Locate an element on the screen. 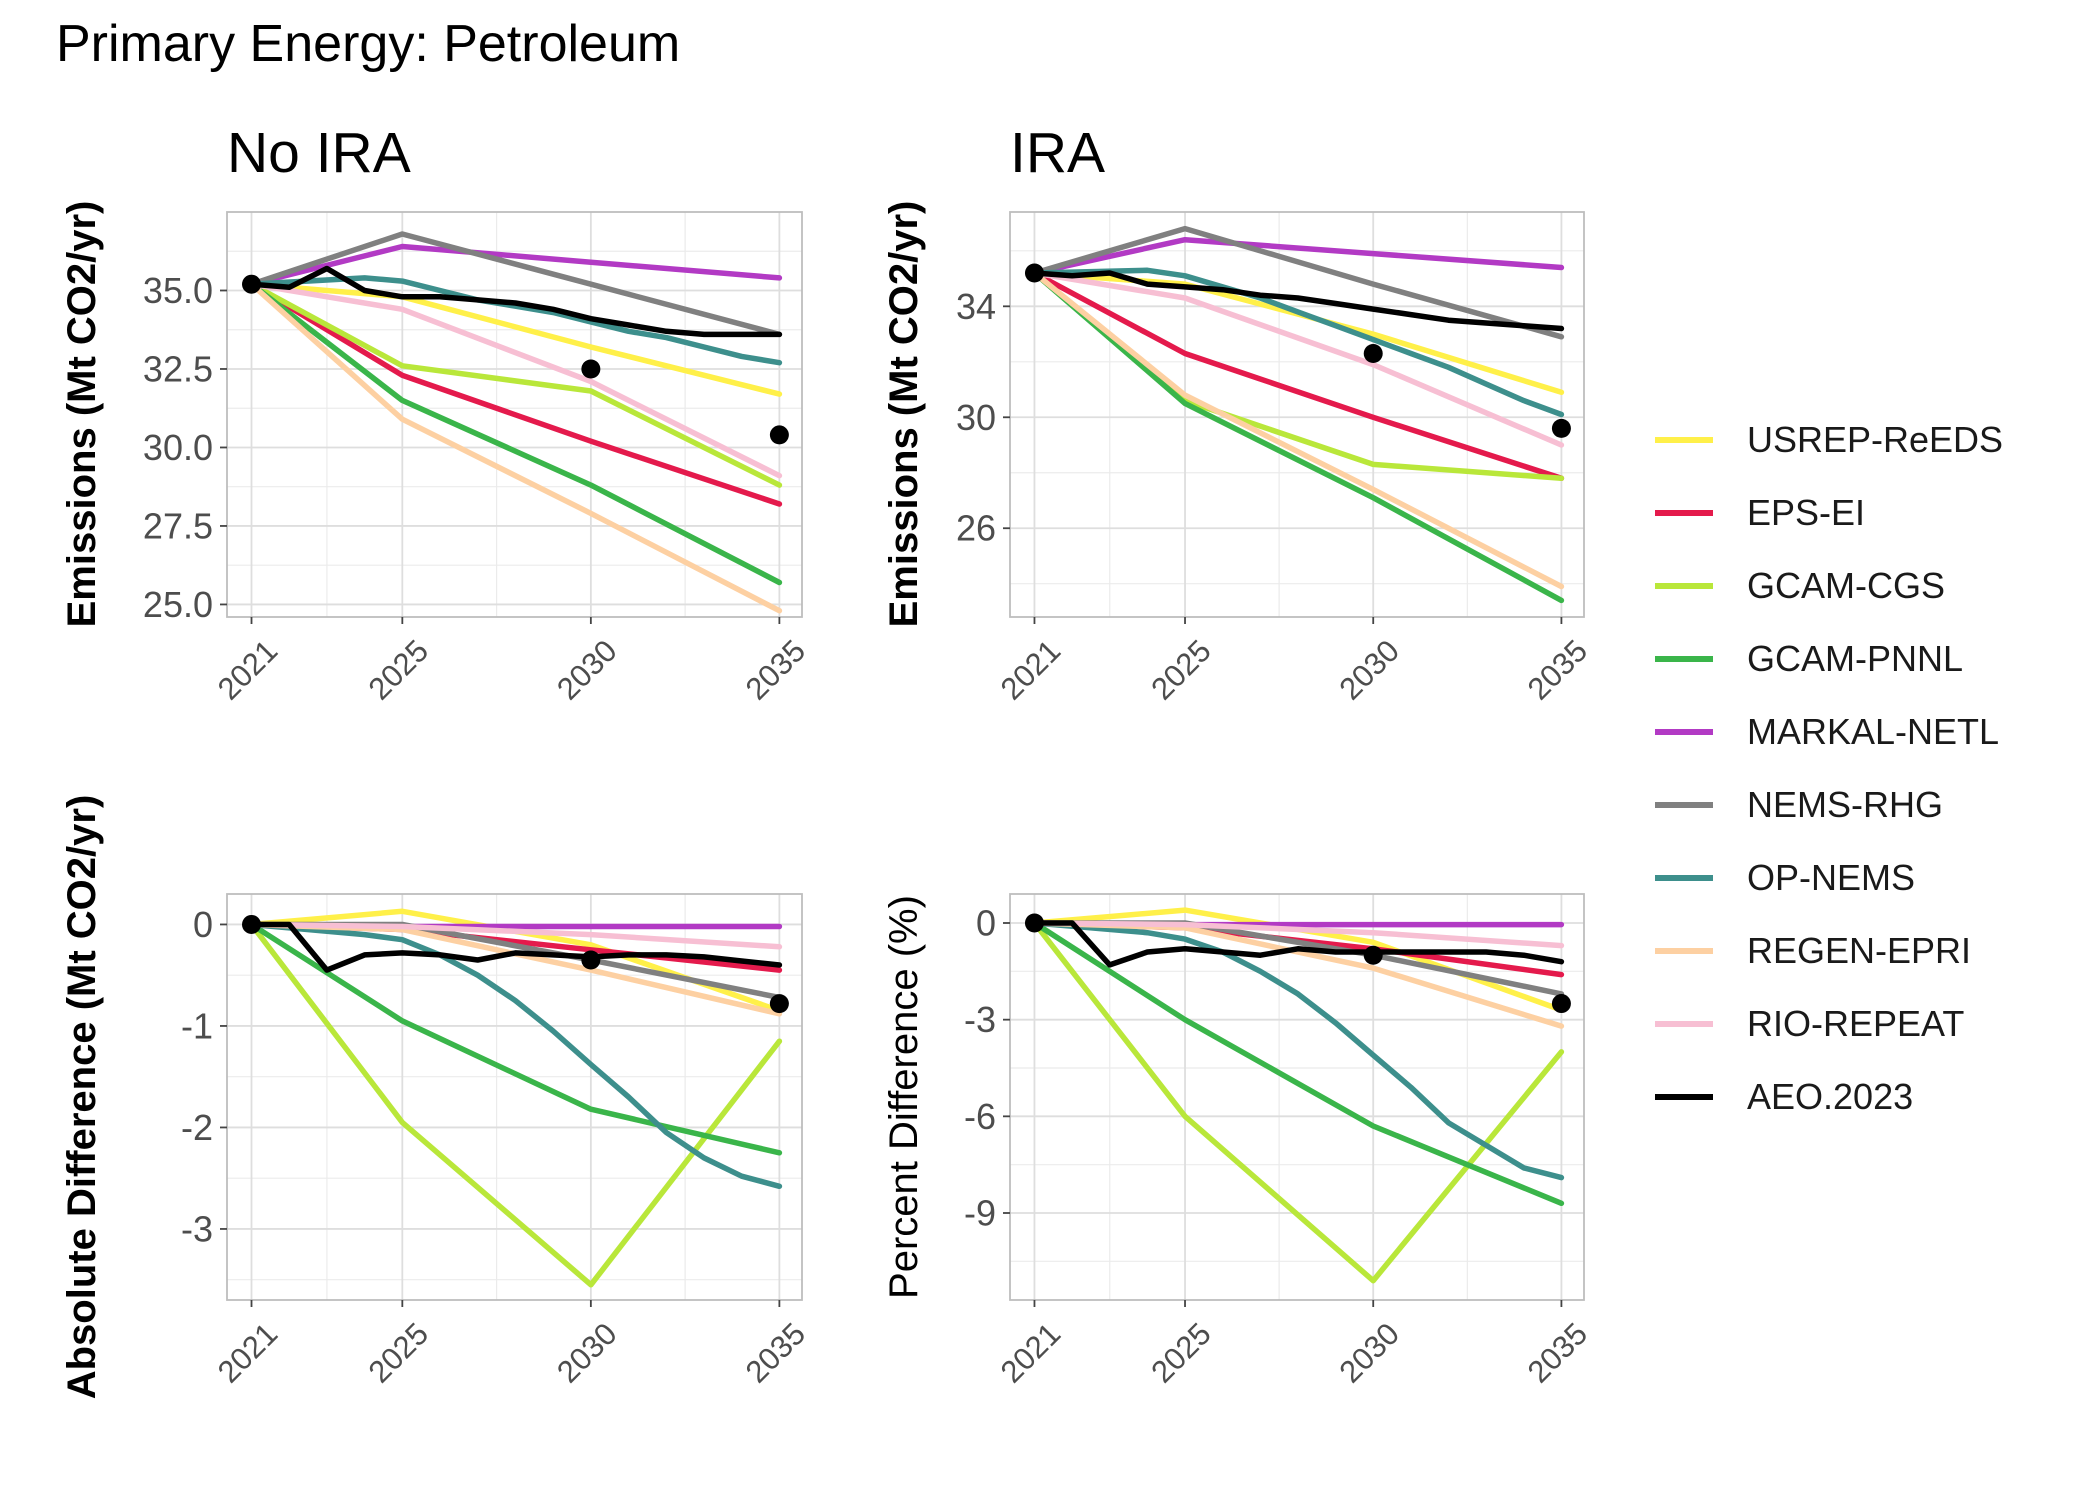 This screenshot has width=2100, height=1500. legend-label: MARKAL-NETL is located at coordinates (1873, 731).